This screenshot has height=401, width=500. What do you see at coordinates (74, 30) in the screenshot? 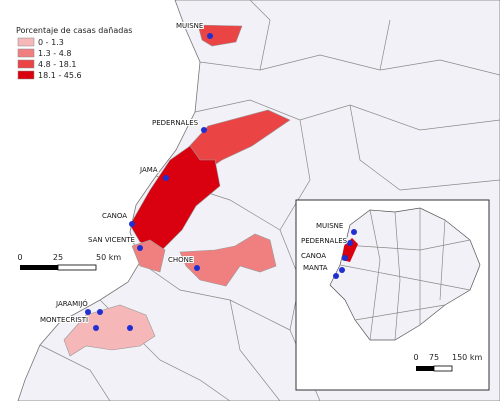
I see `legend-title: Porcentaje de casas dañadas` at bounding box center [74, 30].